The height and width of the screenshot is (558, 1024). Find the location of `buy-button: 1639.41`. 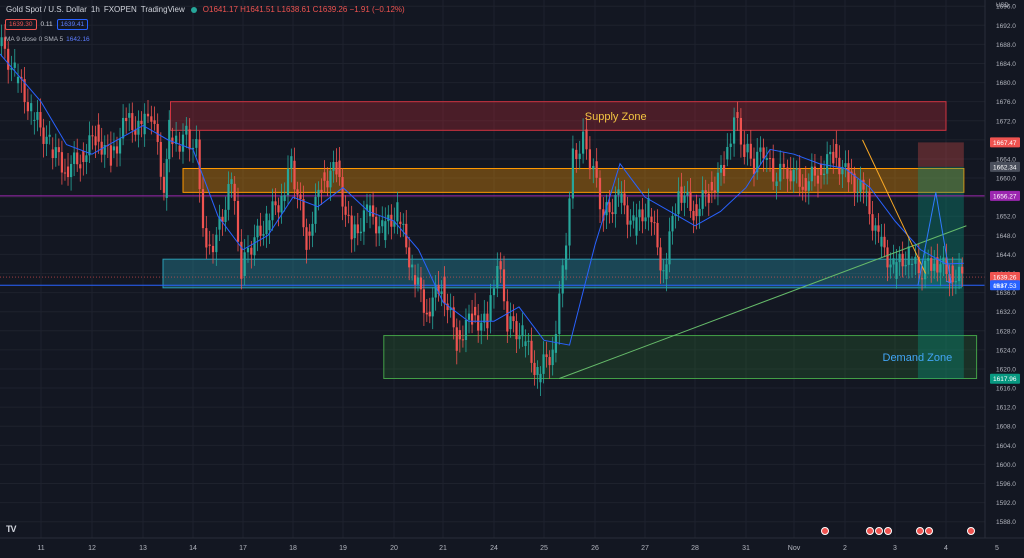

buy-button: 1639.41 is located at coordinates (72, 24).